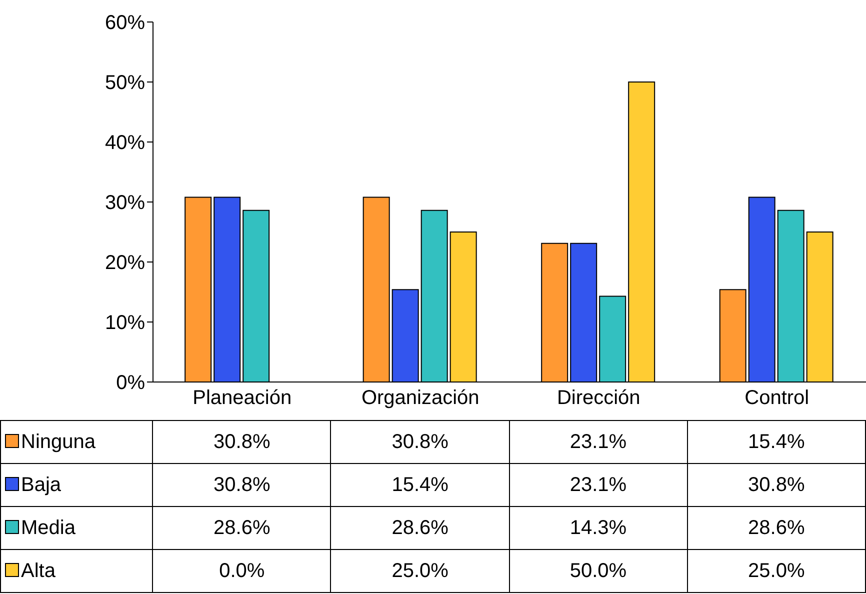 The width and height of the screenshot is (866, 594). I want to click on x-tick-label: Organización, so click(420, 398).